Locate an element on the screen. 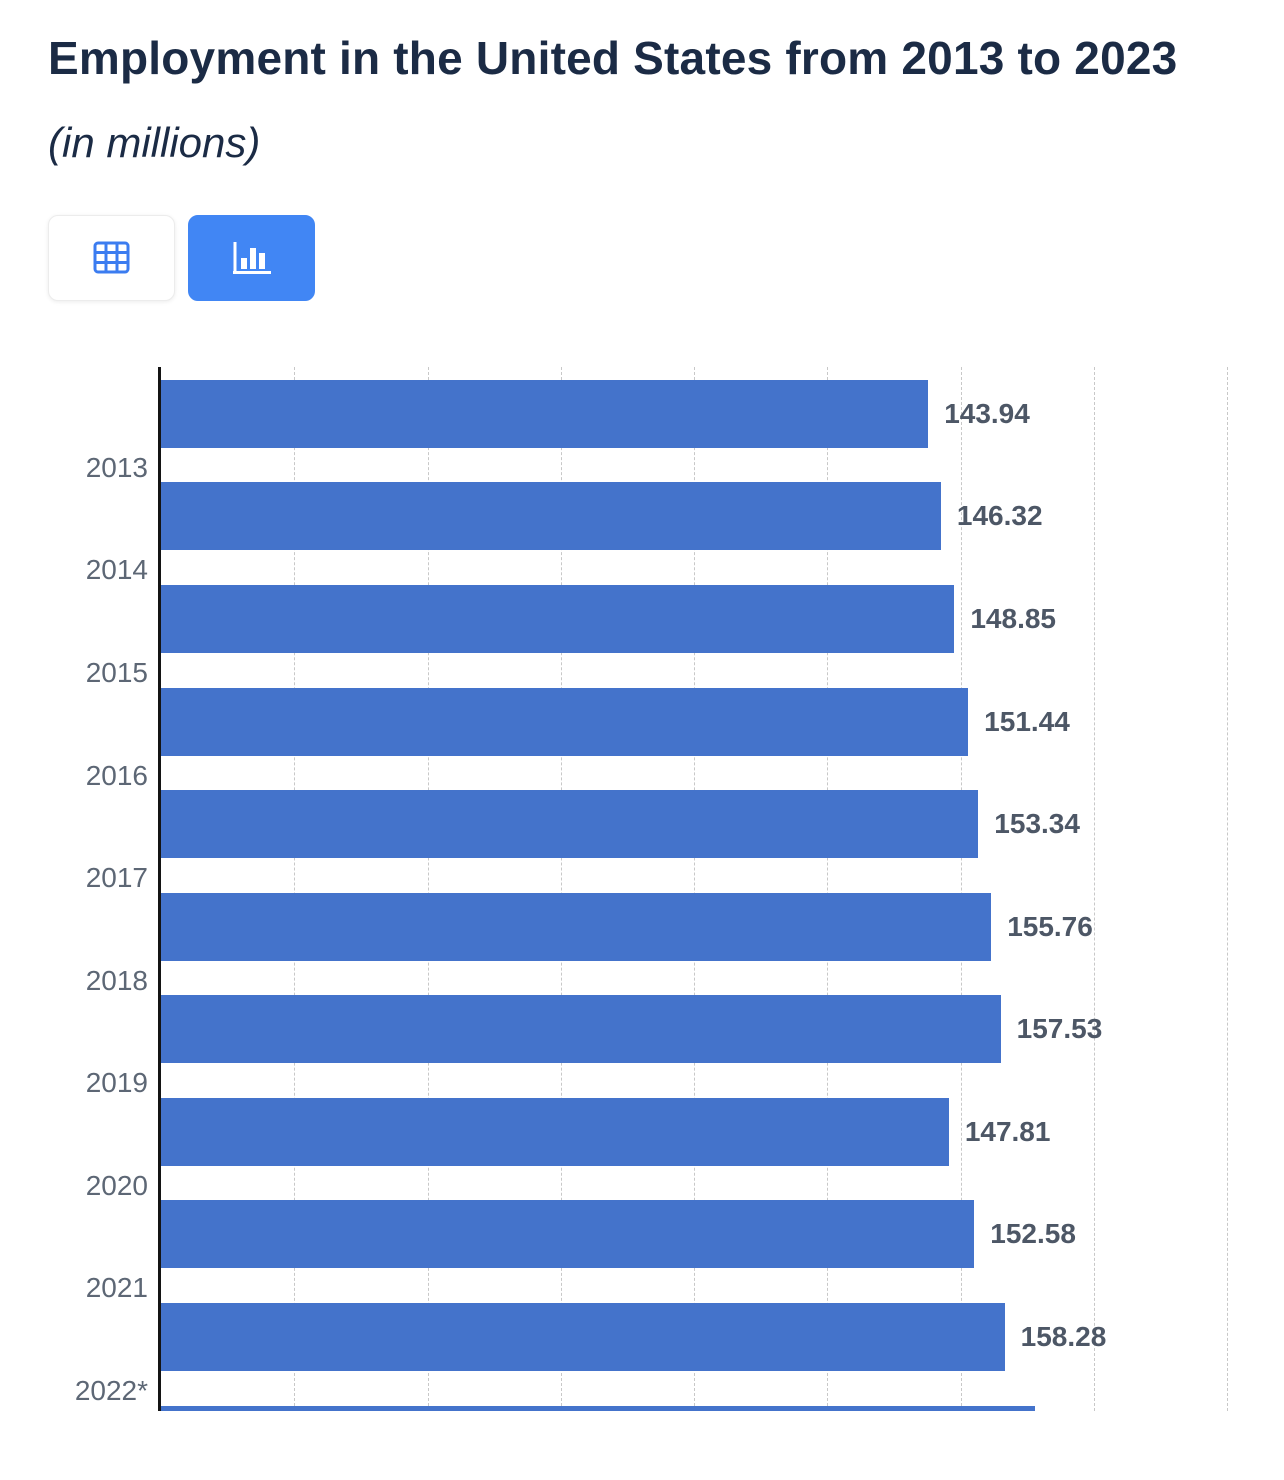 The image size is (1284, 1480). page-subtitle: (in millions) is located at coordinates (154, 142).